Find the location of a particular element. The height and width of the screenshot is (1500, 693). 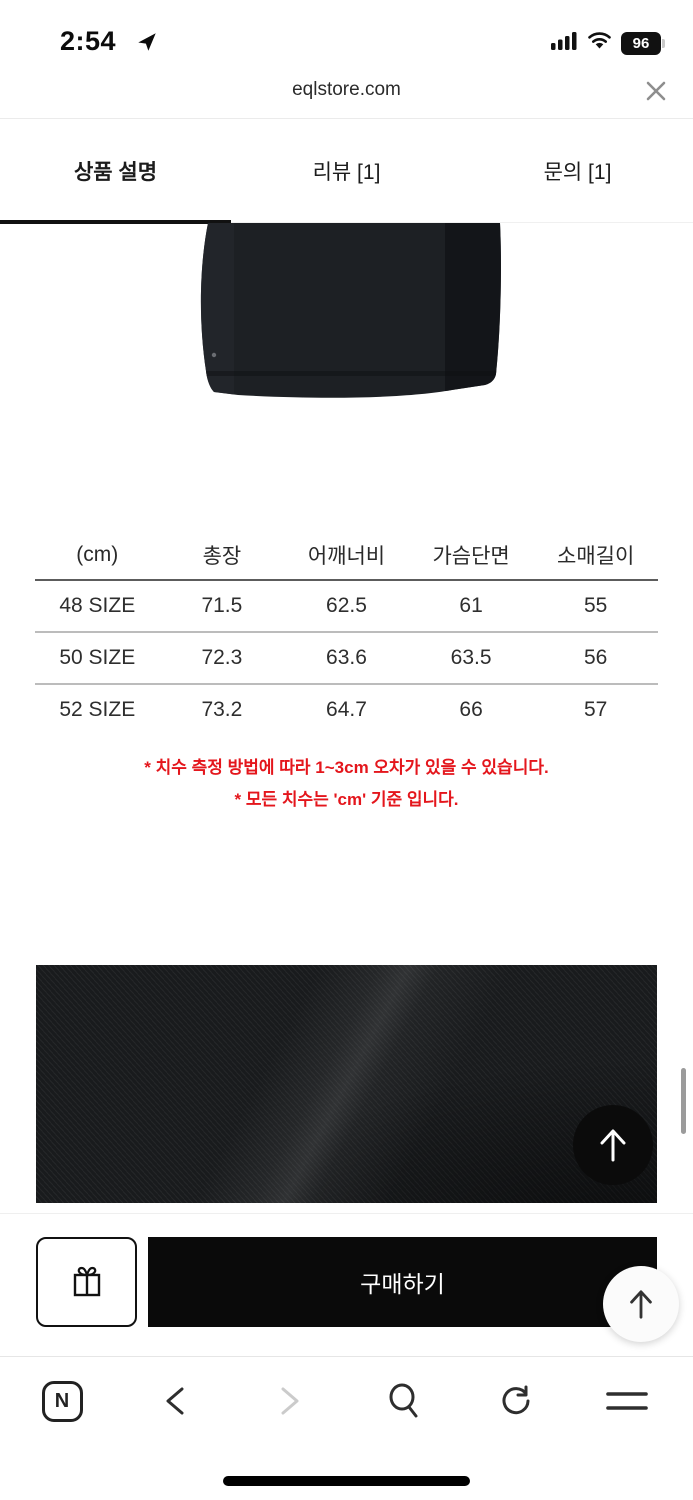

tab-reviews: 리뷰 [1] is located at coordinates (346, 170).